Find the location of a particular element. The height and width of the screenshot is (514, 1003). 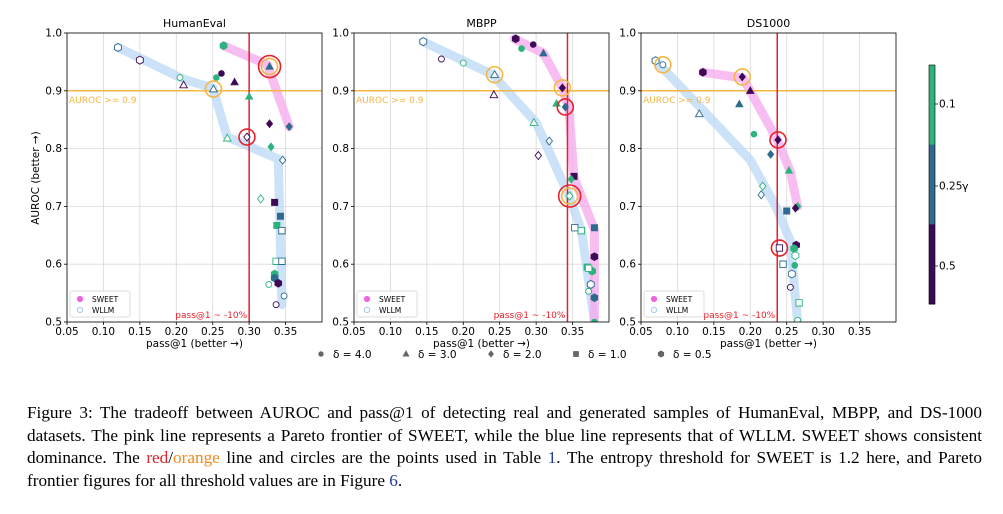

caption-table-ref: 1 is located at coordinates (552, 457).